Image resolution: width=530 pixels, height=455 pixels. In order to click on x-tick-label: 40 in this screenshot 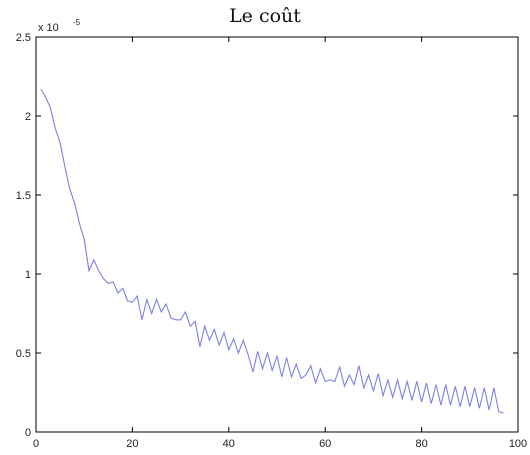, I will do `click(229, 444)`.